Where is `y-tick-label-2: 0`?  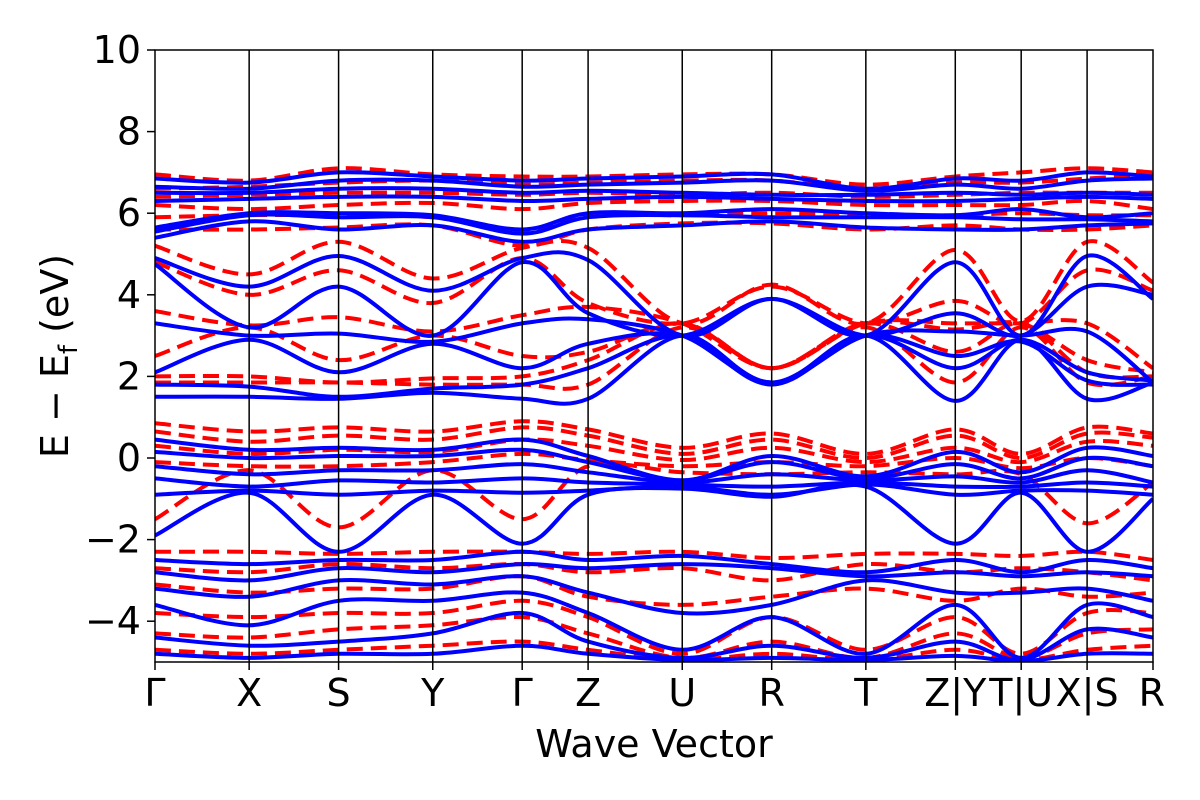 y-tick-label-2: 0 is located at coordinates (129, 458).